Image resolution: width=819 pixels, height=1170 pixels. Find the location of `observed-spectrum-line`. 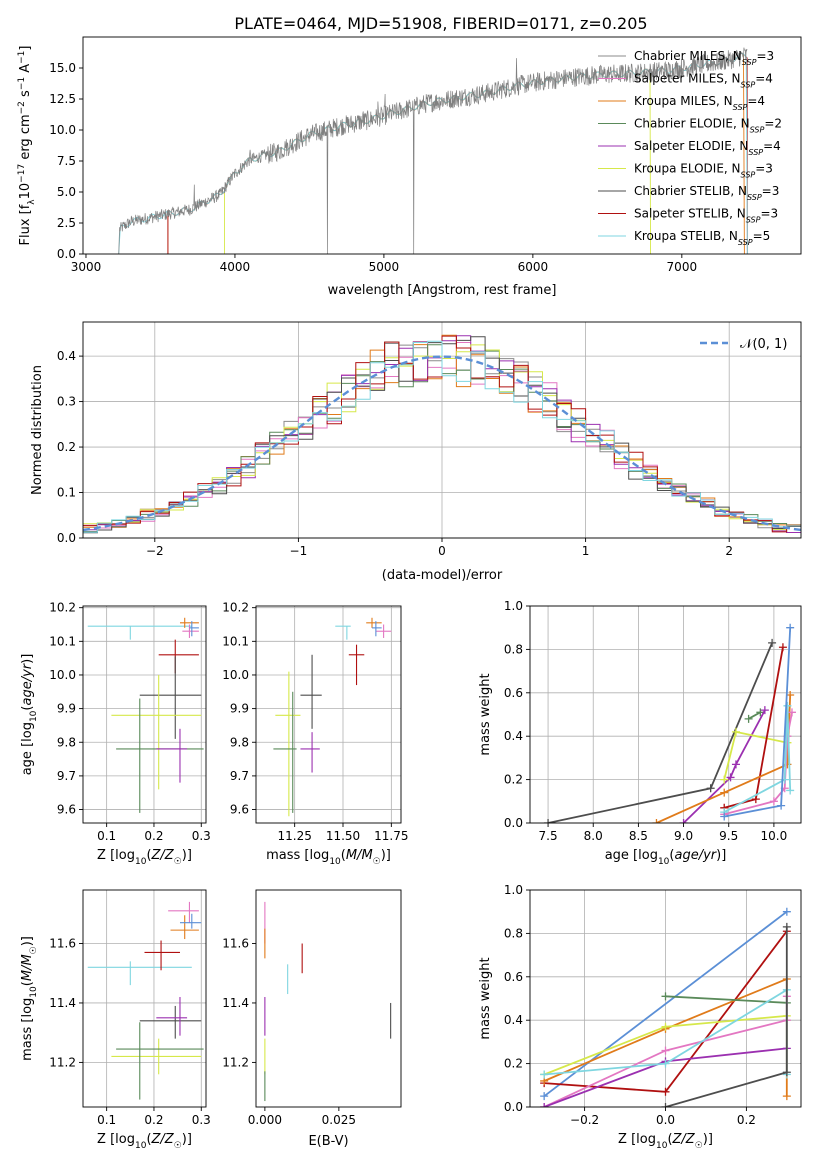

observed-spectrum-line is located at coordinates (433, 150).